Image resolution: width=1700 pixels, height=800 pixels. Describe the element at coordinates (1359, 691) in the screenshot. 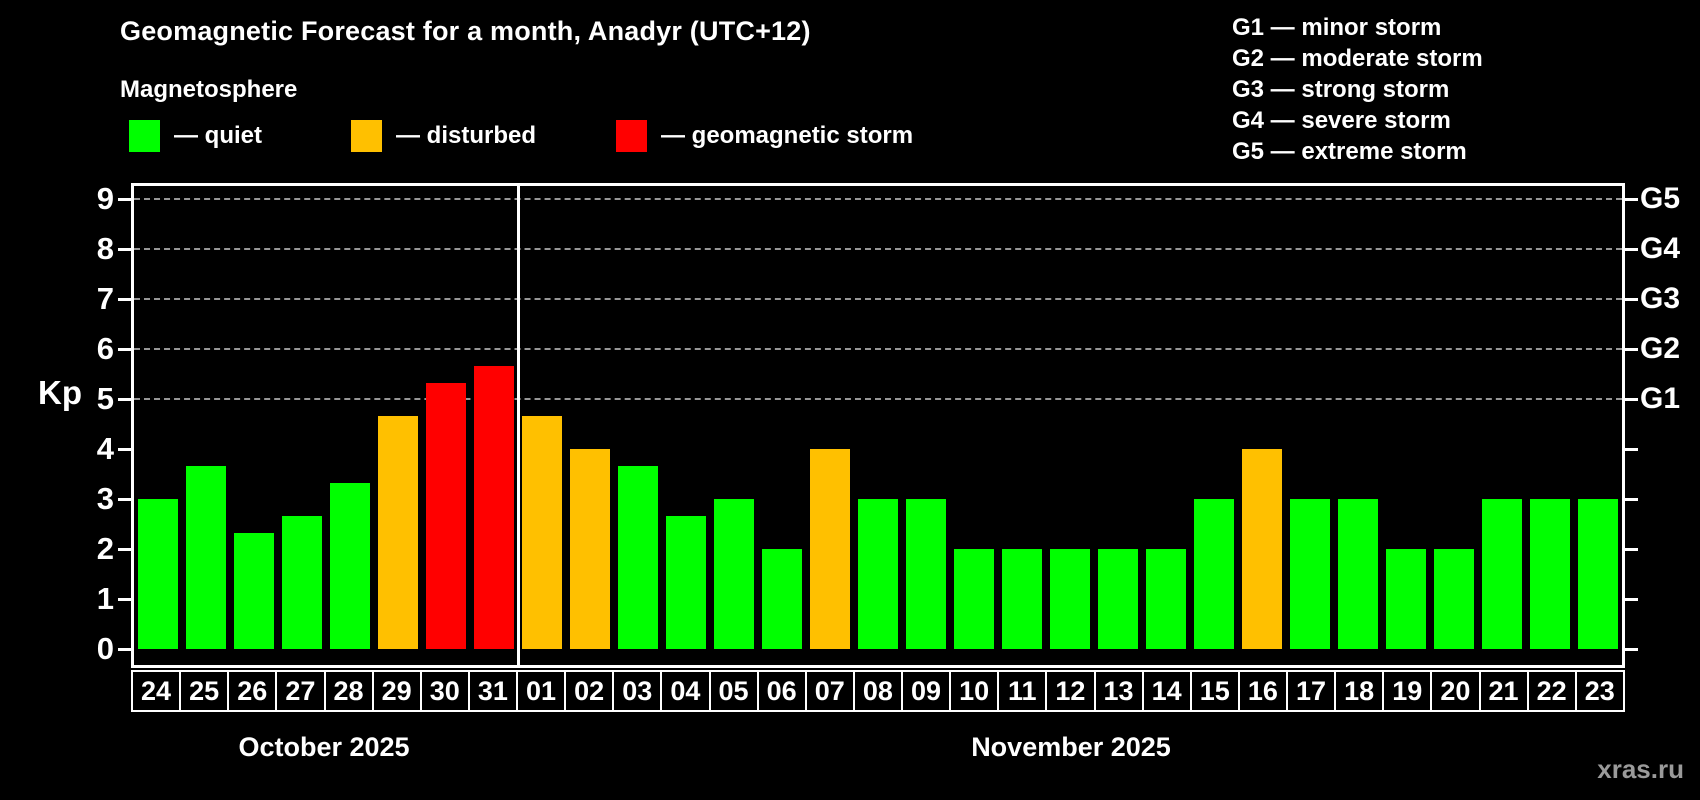

I see `day-label-cell-18: 18` at that location.